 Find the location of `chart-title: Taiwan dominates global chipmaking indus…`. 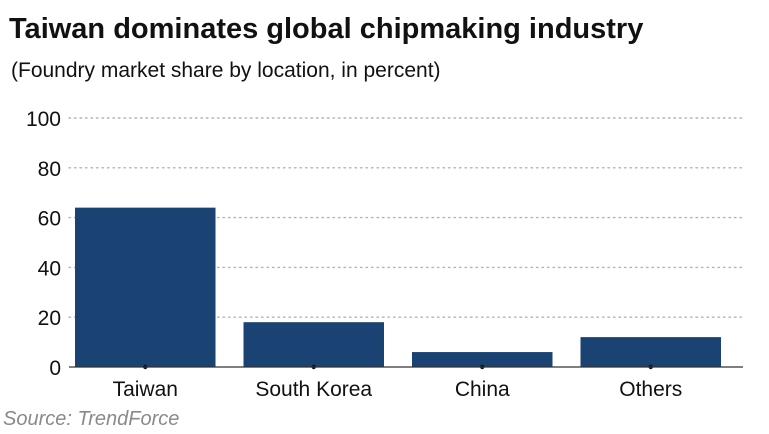

chart-title: Taiwan dominates global chipmaking indus… is located at coordinates (326, 29).